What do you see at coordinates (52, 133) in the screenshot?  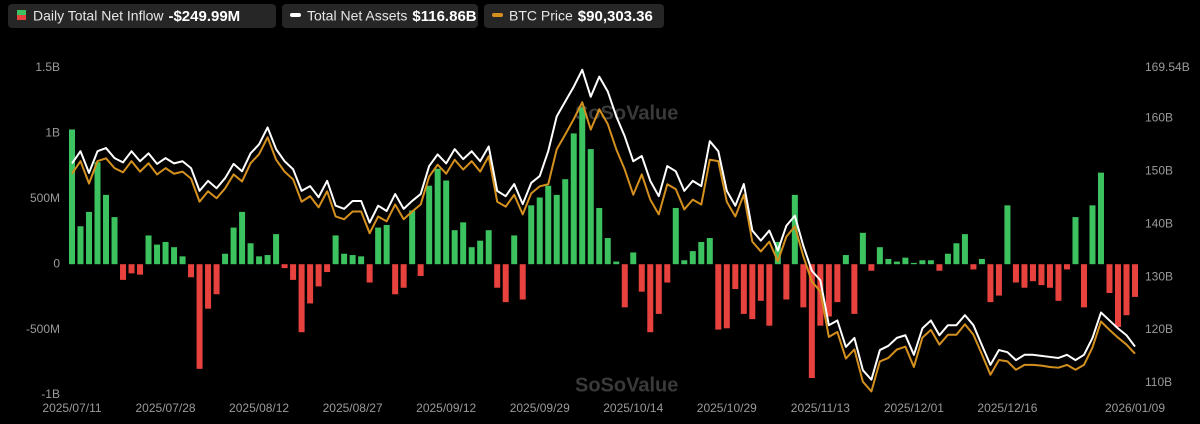 I see `y-tick-label: 1B` at bounding box center [52, 133].